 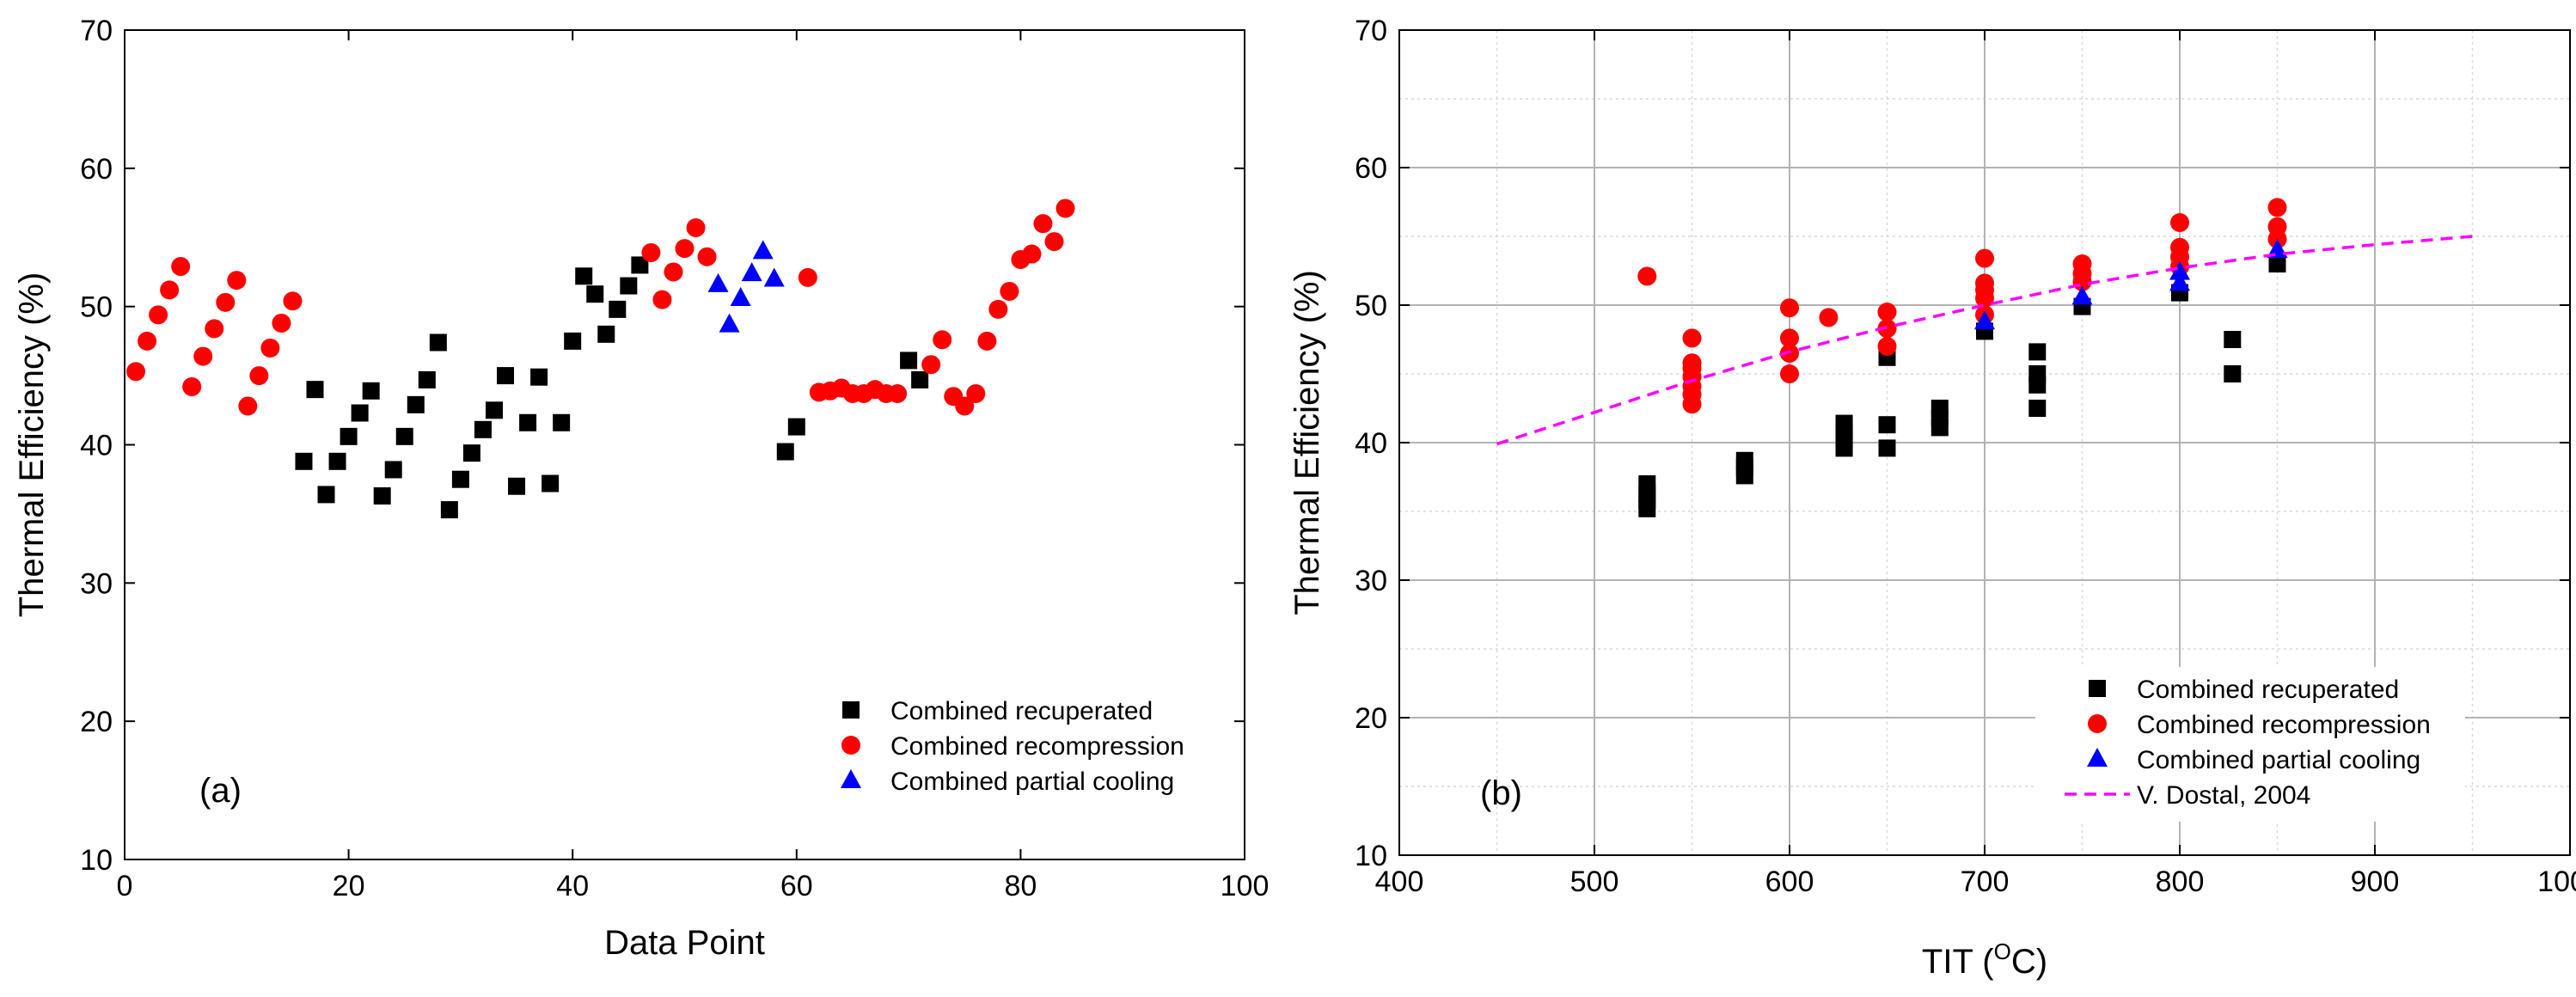 What do you see at coordinates (572, 886) in the screenshot?
I see `x-tick-label: 40` at bounding box center [572, 886].